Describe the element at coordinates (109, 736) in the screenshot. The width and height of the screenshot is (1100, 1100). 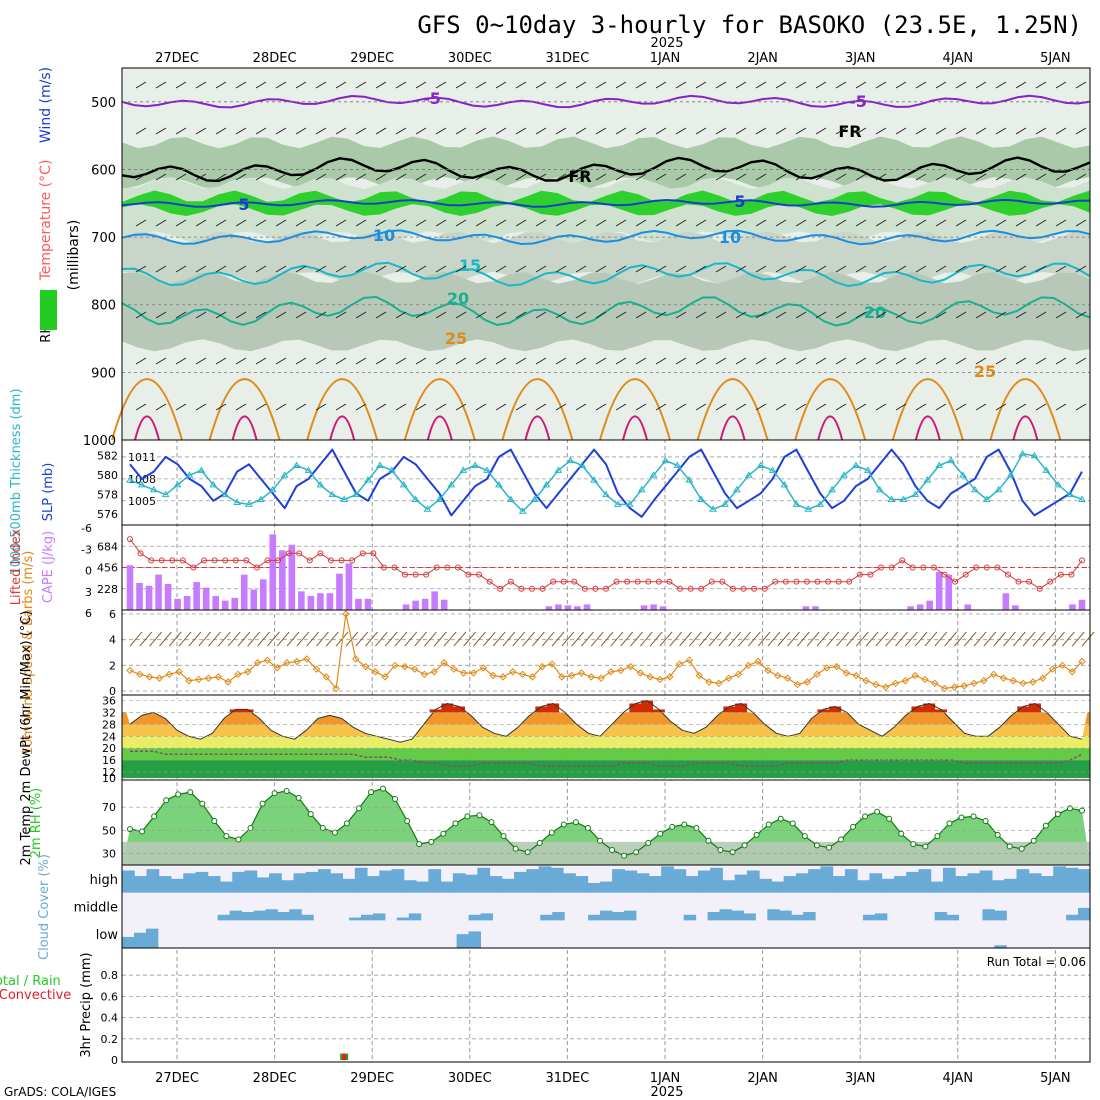
I see `temp-tick-24: 24` at that location.